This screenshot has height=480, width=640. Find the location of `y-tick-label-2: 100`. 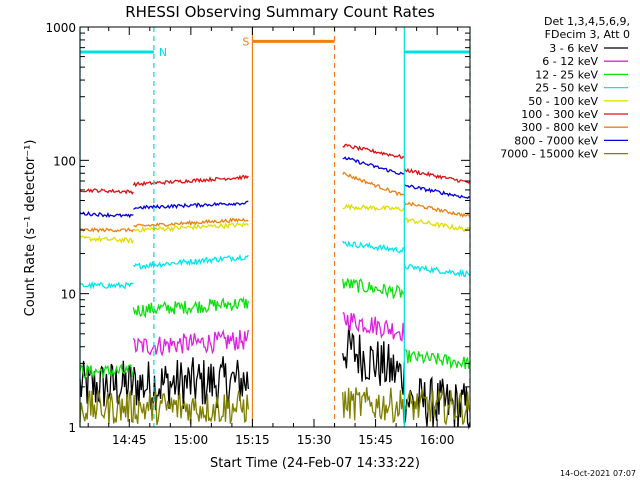

y-tick-label-2: 100 is located at coordinates (64, 161).